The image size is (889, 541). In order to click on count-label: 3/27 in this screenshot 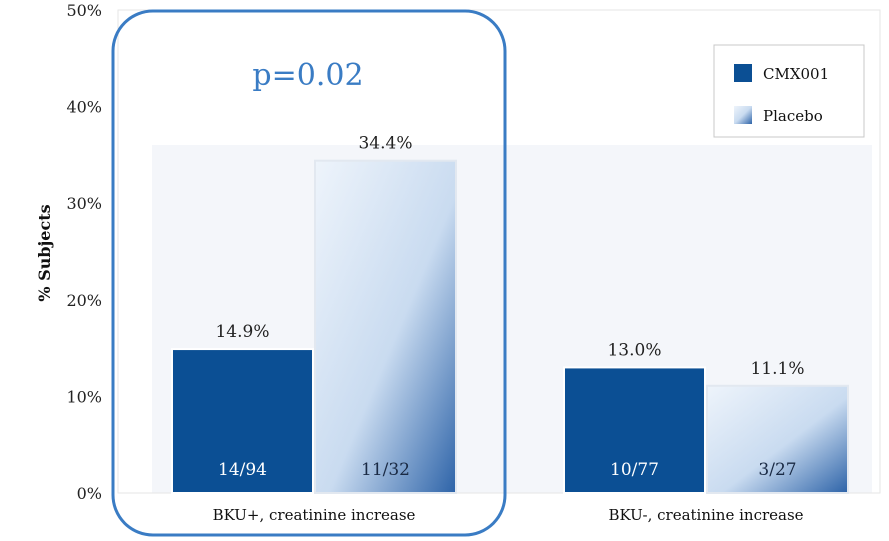, I will do `click(777, 470)`.